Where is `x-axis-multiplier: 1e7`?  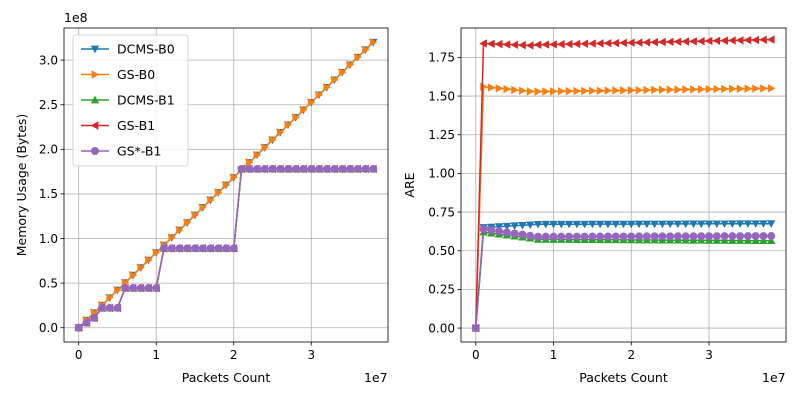 x-axis-multiplier: 1e7 is located at coordinates (376, 377).